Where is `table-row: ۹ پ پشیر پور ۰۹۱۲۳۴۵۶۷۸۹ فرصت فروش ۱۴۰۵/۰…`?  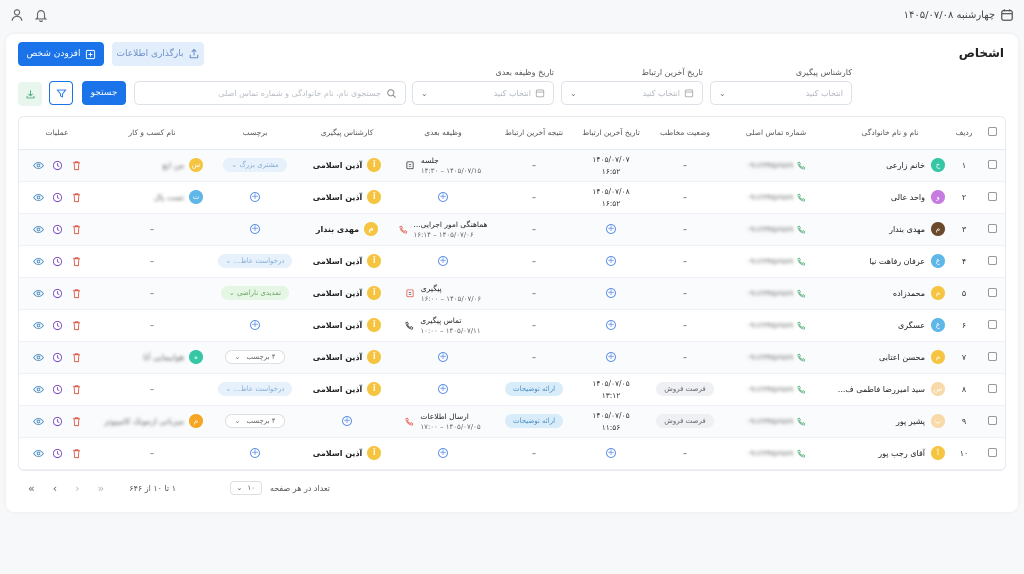
table-row: ۹ پ پشیر پور ۰۹۱۲۳۴۵۶۷۸۹ فرصت فروش ۱۴۰۵/۰… is located at coordinates (512, 421).